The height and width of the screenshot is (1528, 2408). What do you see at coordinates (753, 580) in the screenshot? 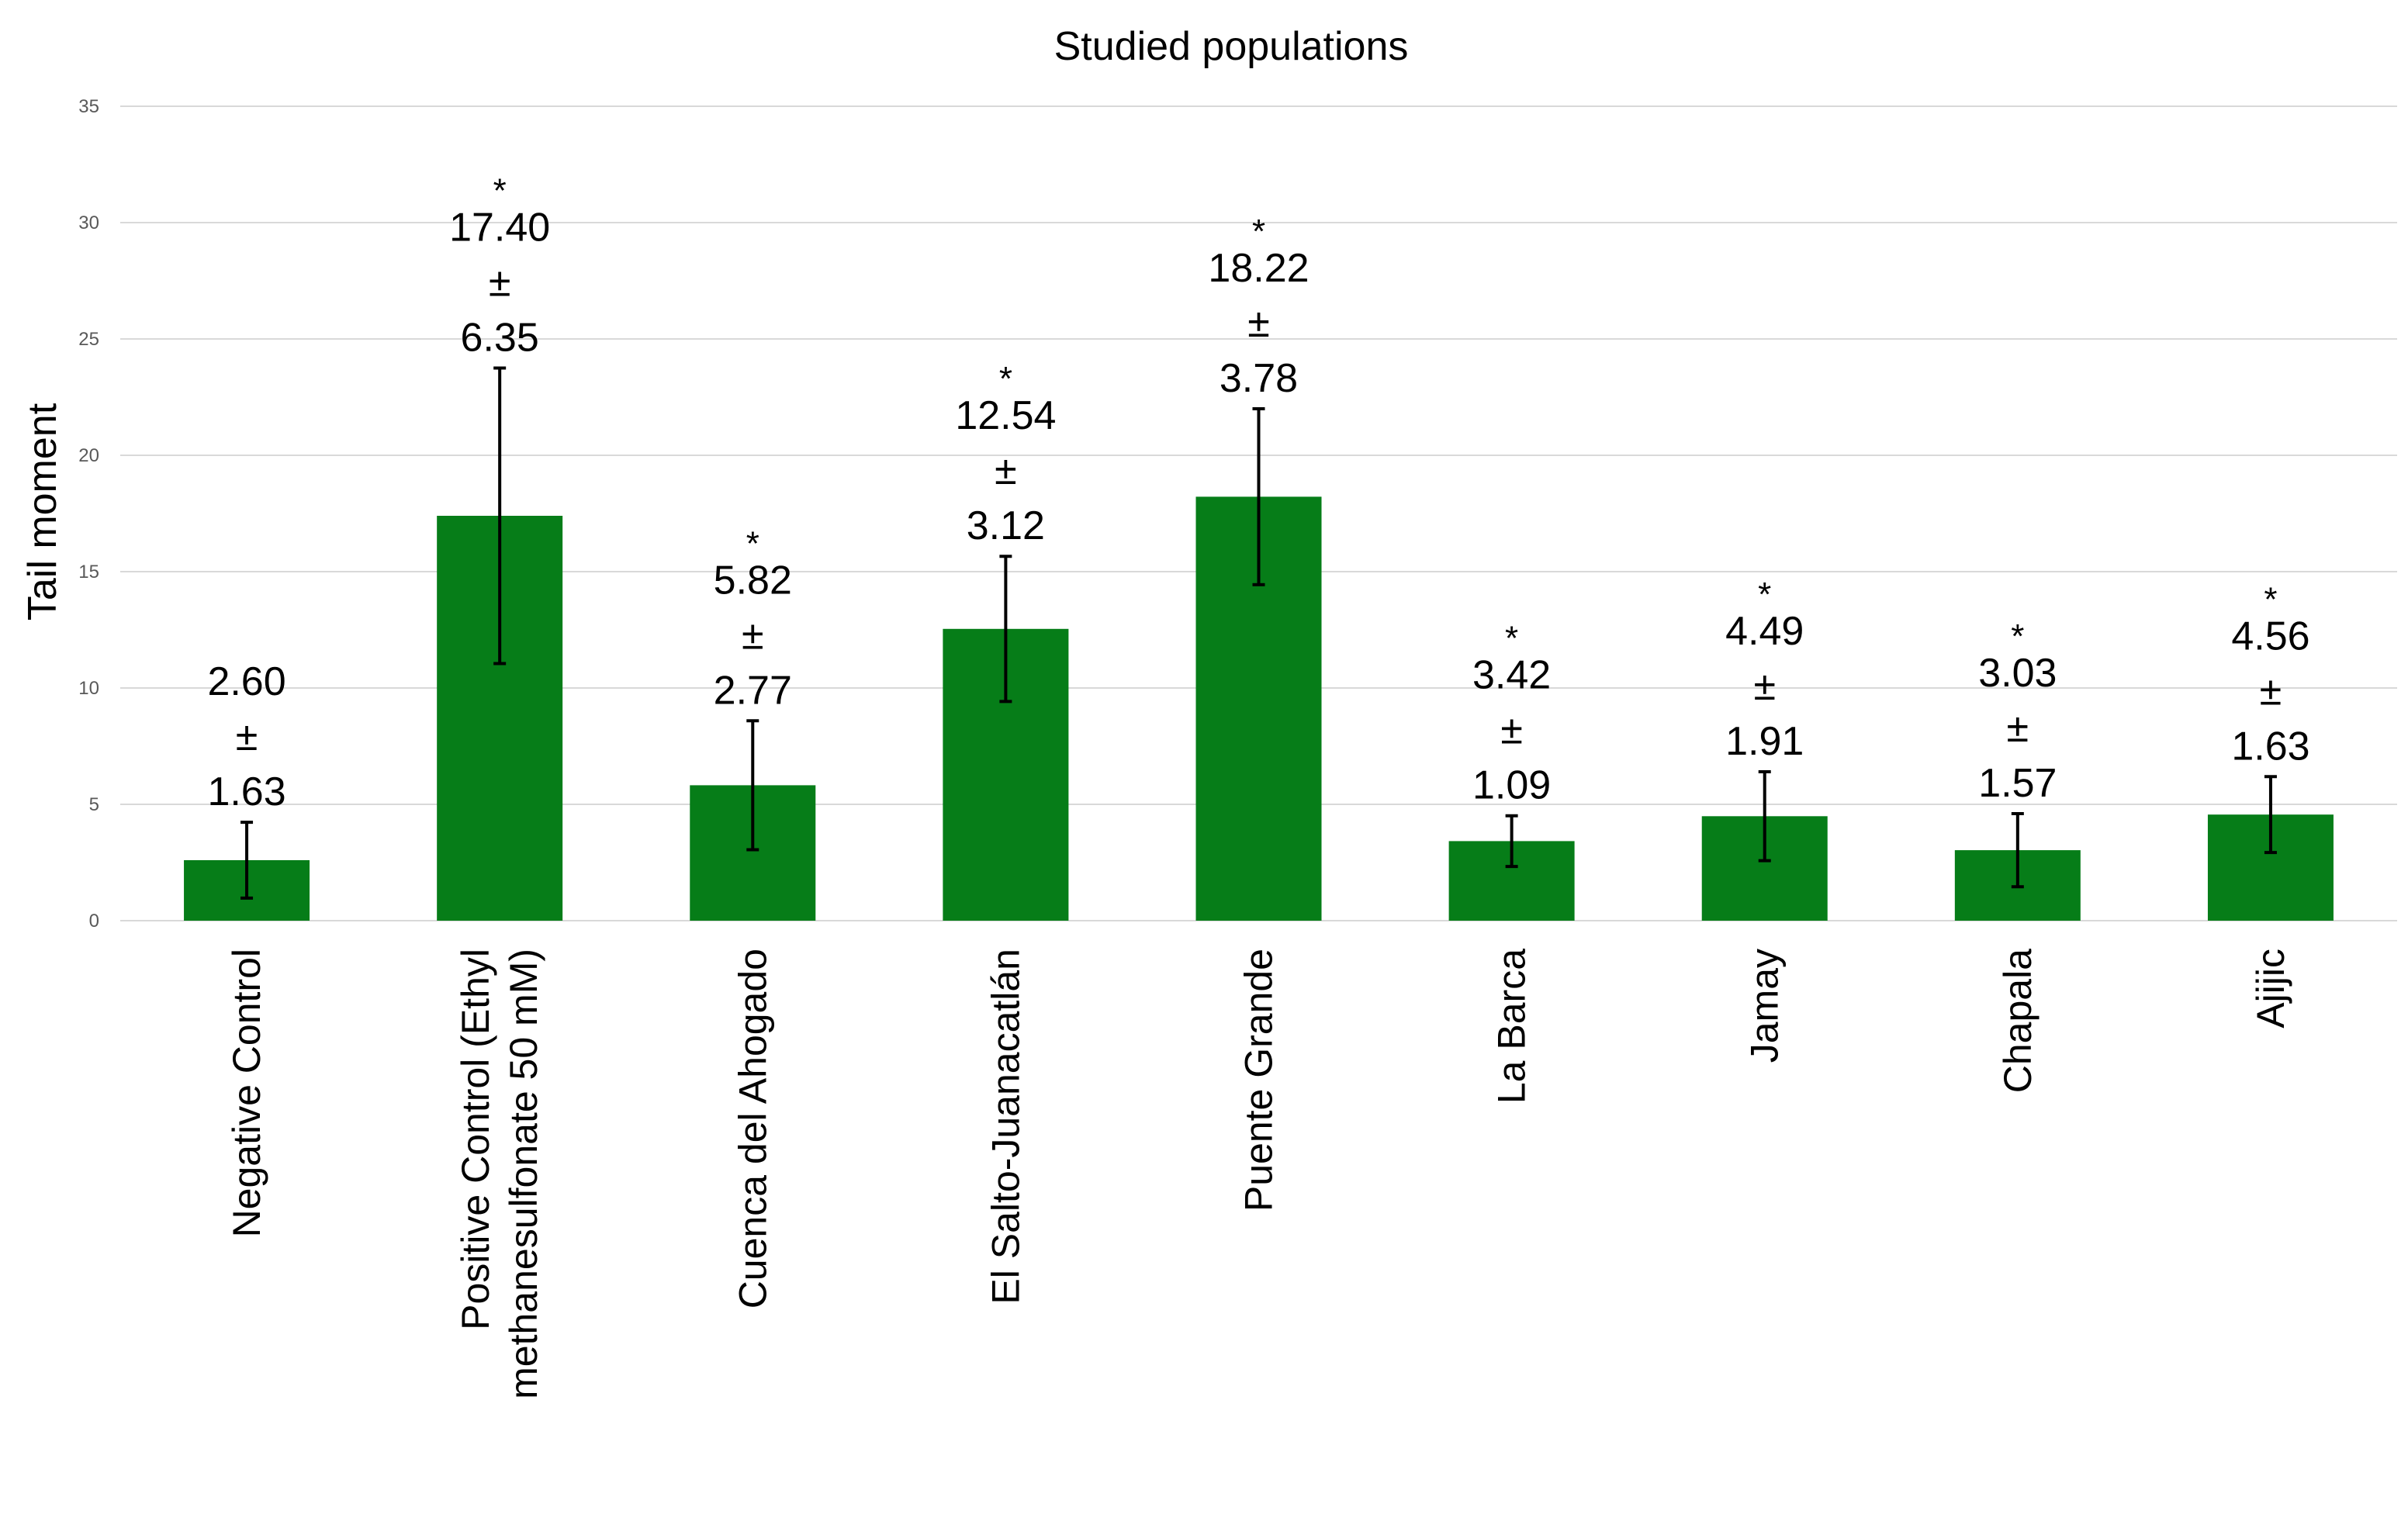
I see `data-label: 5.82` at bounding box center [753, 580].